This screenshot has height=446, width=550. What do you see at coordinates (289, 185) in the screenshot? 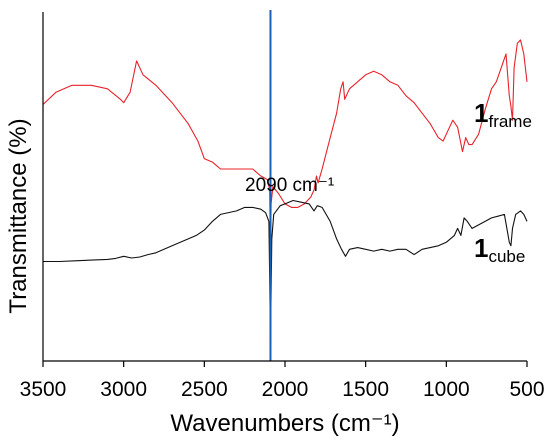
I see `marker-line-label: 2090 cm⁻¹` at bounding box center [289, 185].